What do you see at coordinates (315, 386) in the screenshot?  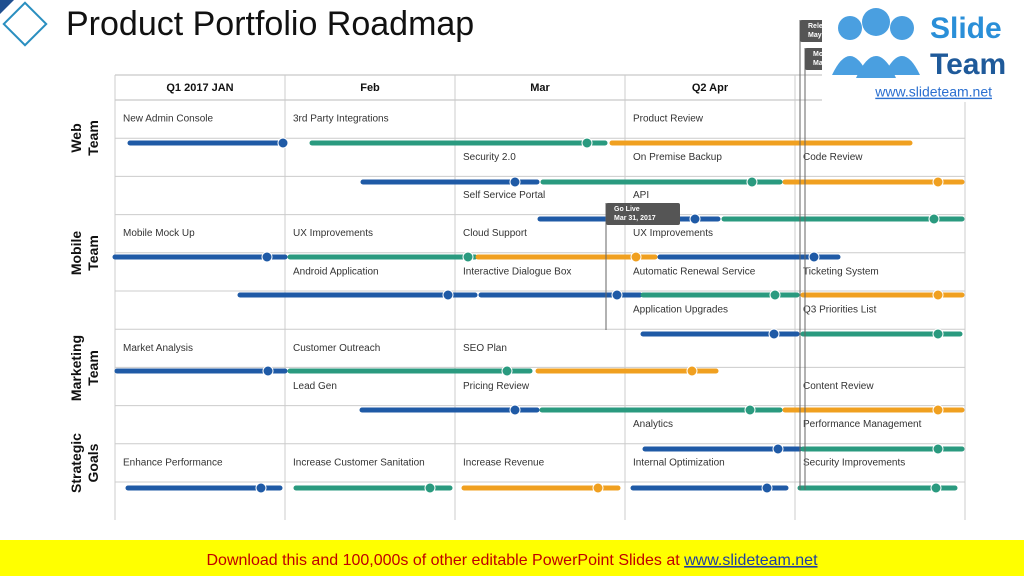 I see `task: Lead Gen` at bounding box center [315, 386].